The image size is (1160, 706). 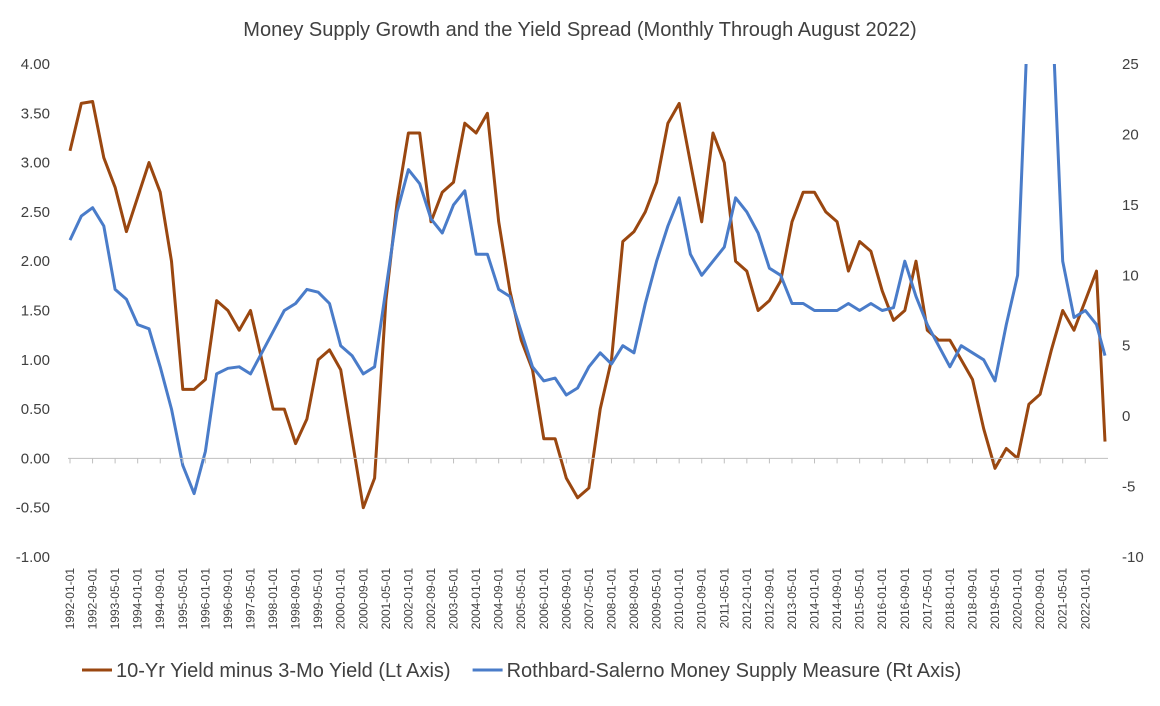 What do you see at coordinates (815, 599) in the screenshot?
I see `x-tick-label: 2014-01-01` at bounding box center [815, 599].